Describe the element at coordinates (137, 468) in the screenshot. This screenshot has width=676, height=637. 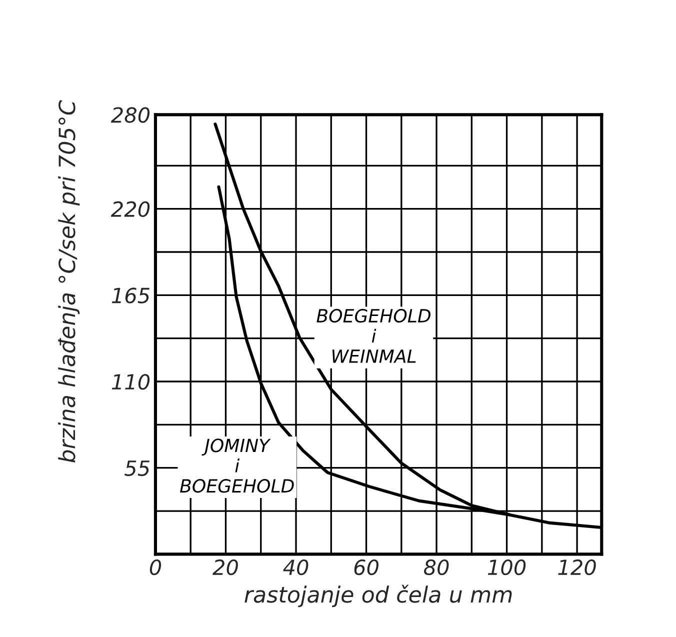
I see `y-tick-label: 55` at that location.